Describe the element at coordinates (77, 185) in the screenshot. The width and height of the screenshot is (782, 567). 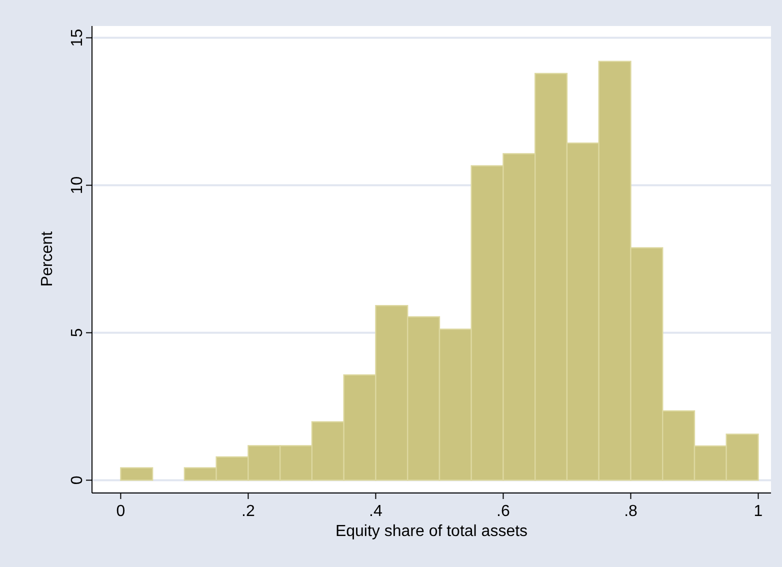
I see `y-tick-label: 10` at that location.